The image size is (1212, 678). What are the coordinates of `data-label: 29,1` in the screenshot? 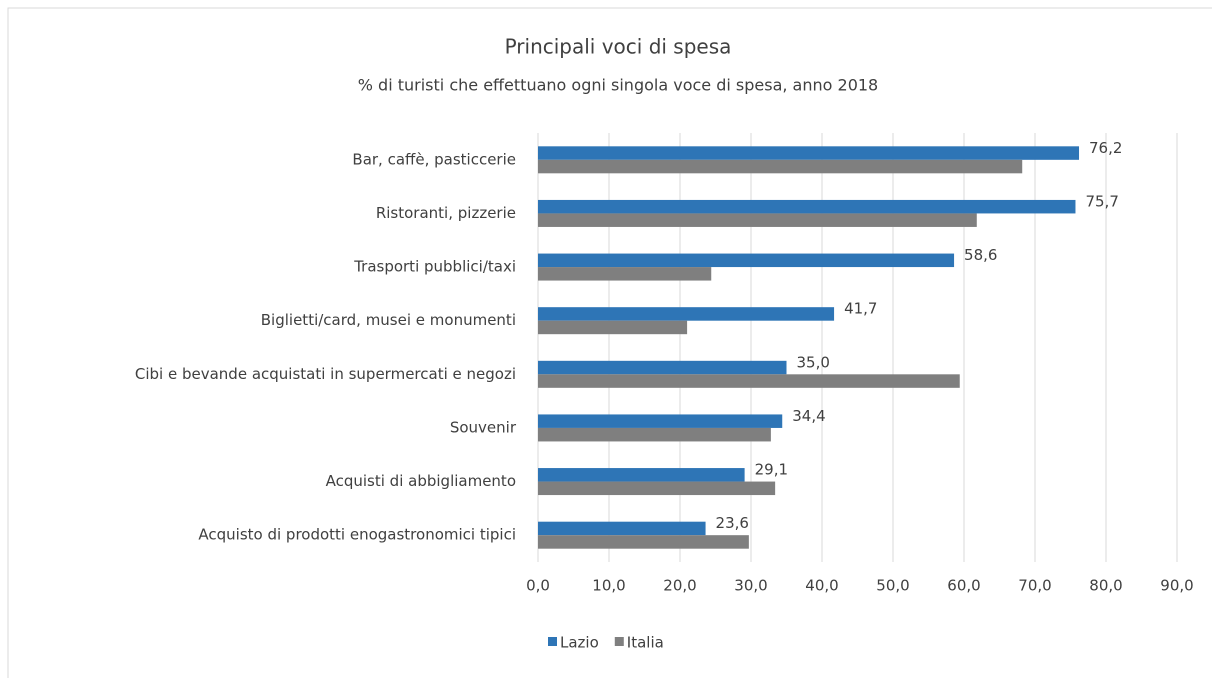 It's located at (771, 470).